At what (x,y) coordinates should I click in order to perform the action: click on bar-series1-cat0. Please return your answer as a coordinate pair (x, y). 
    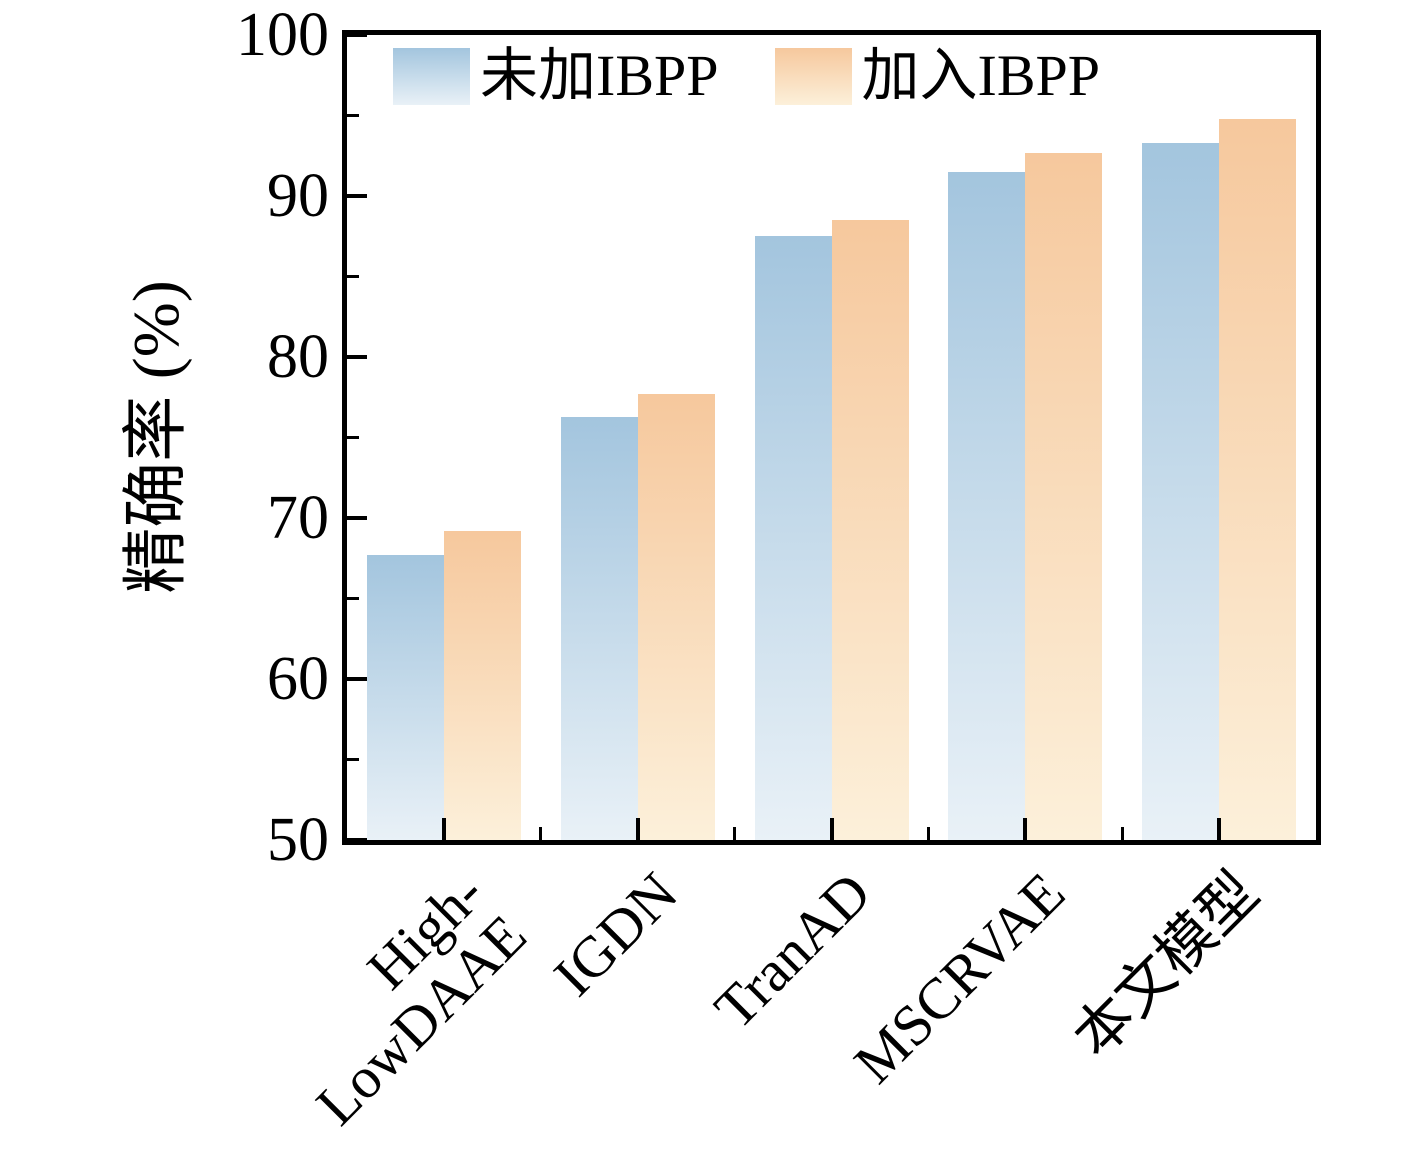
    Looking at the image, I should click on (482, 685).